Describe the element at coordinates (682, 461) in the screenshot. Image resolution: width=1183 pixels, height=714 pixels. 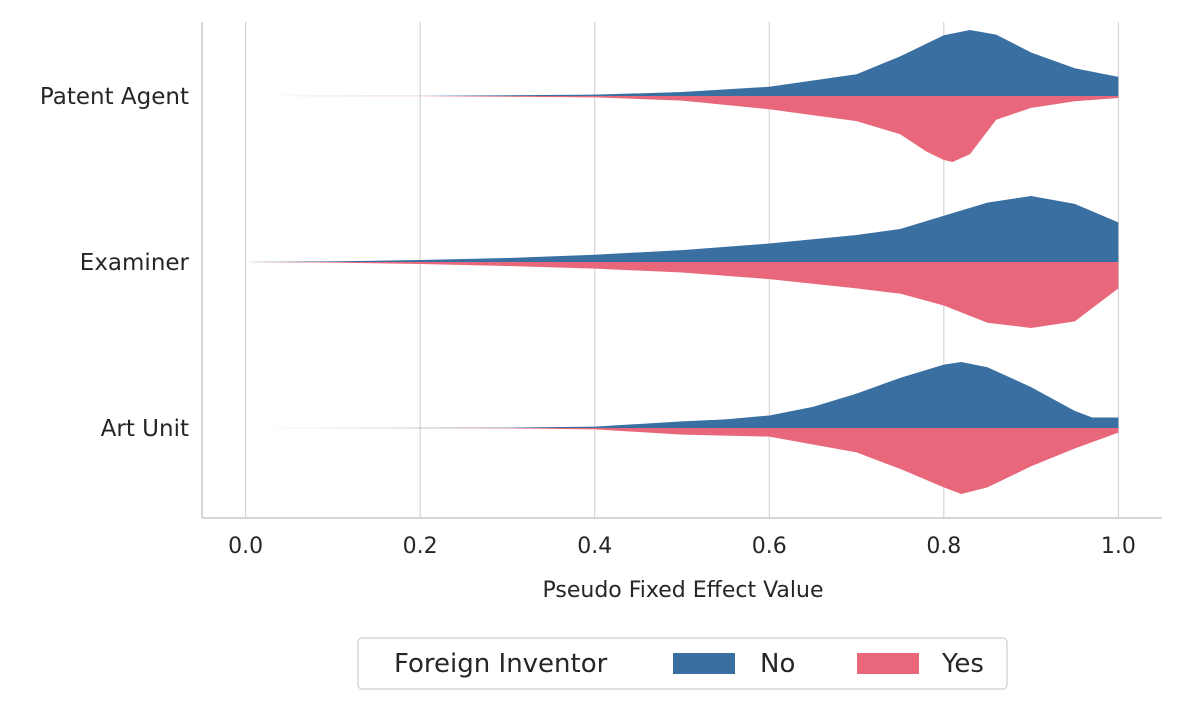
I see `violin-art-unit-yes` at that location.